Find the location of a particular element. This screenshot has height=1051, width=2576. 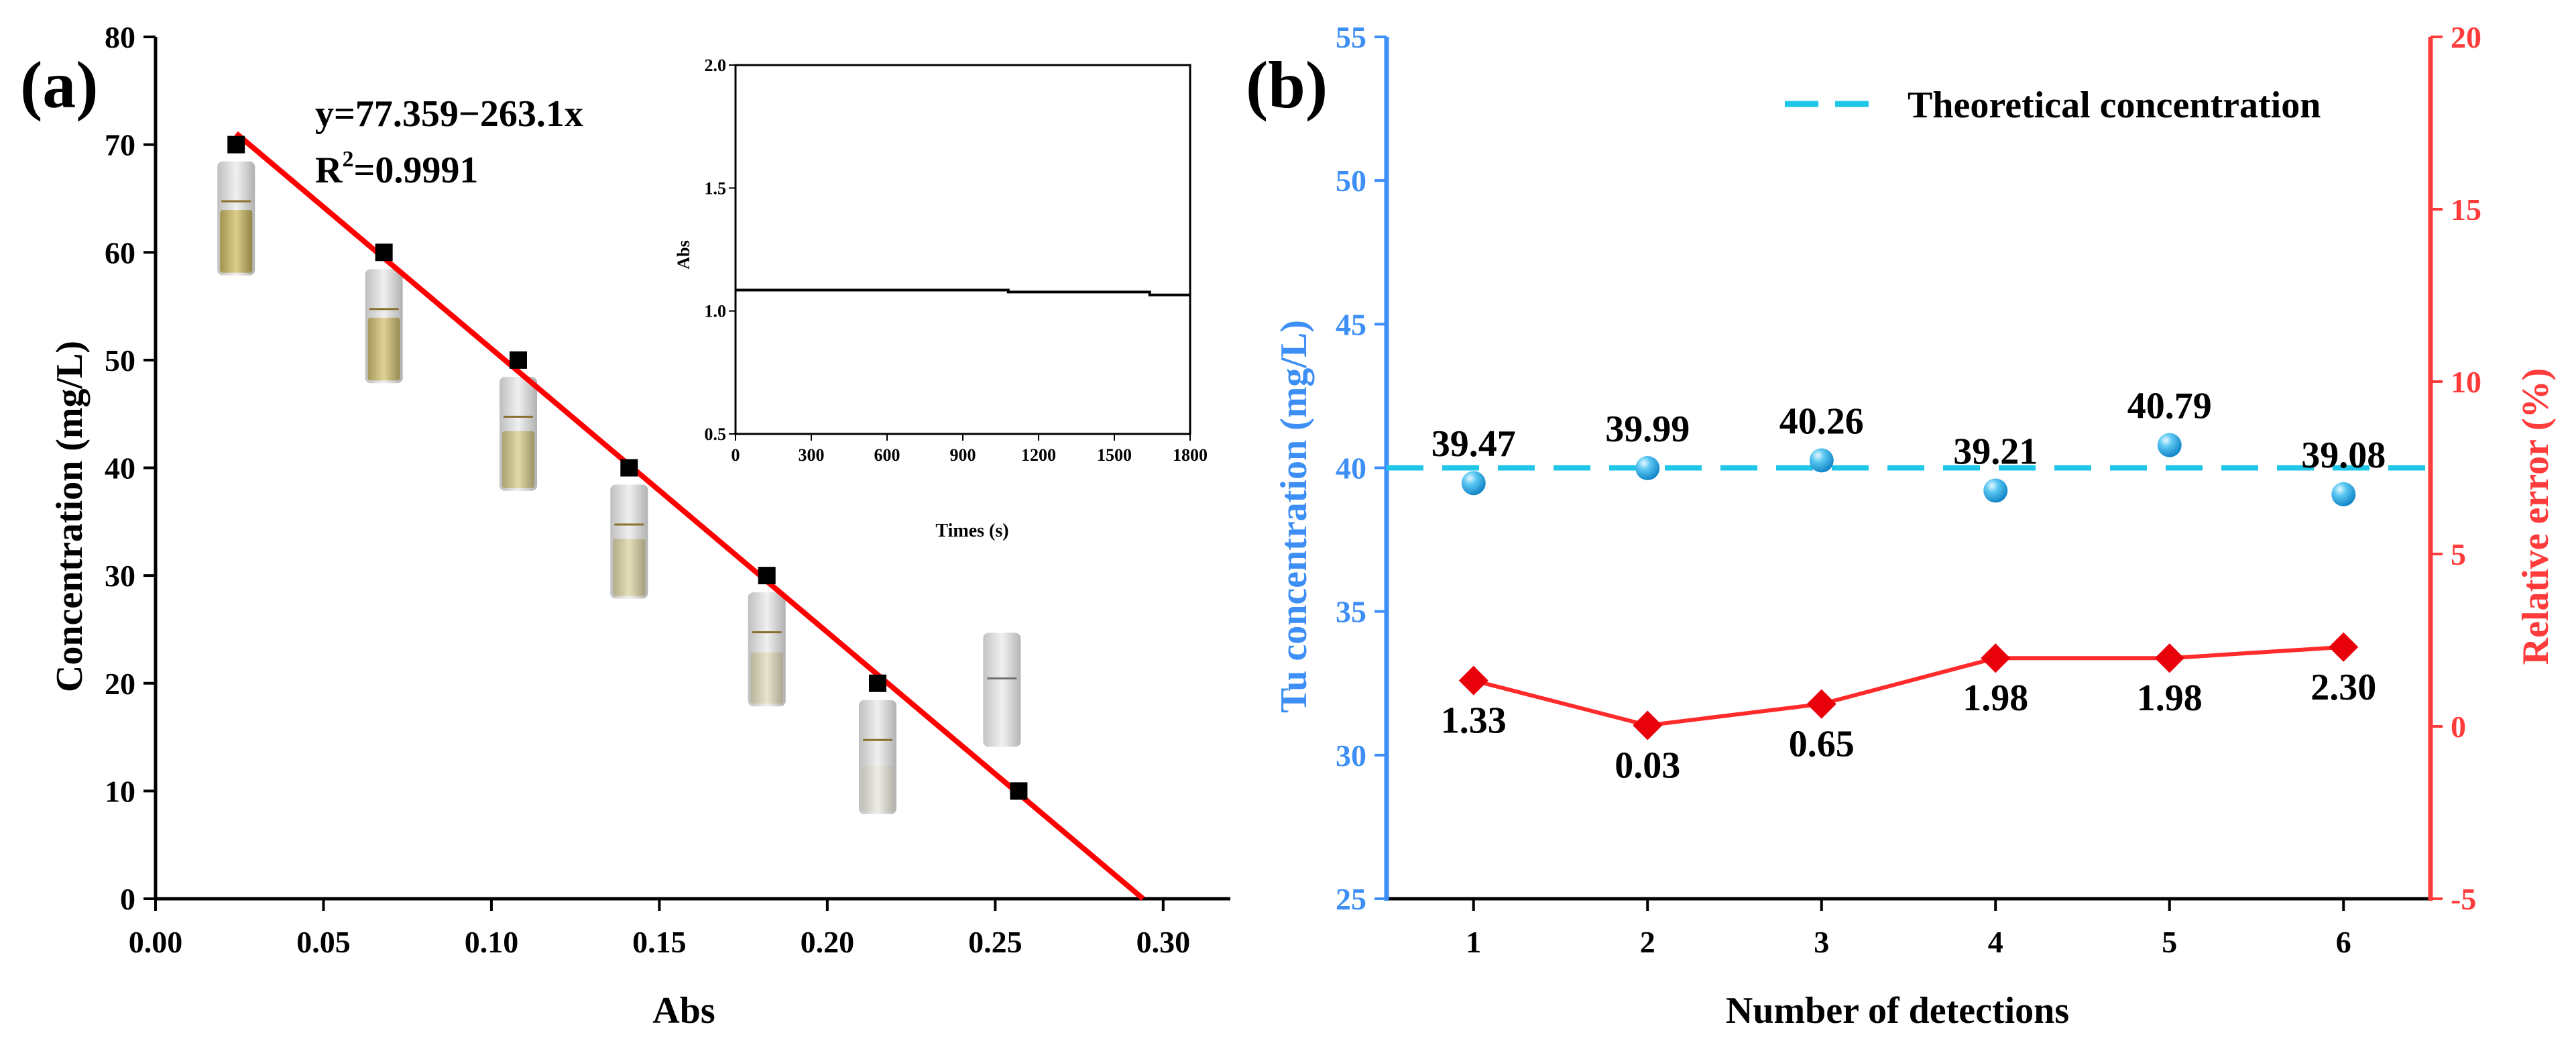

concentration-label: 39.21 is located at coordinates (1995, 452).